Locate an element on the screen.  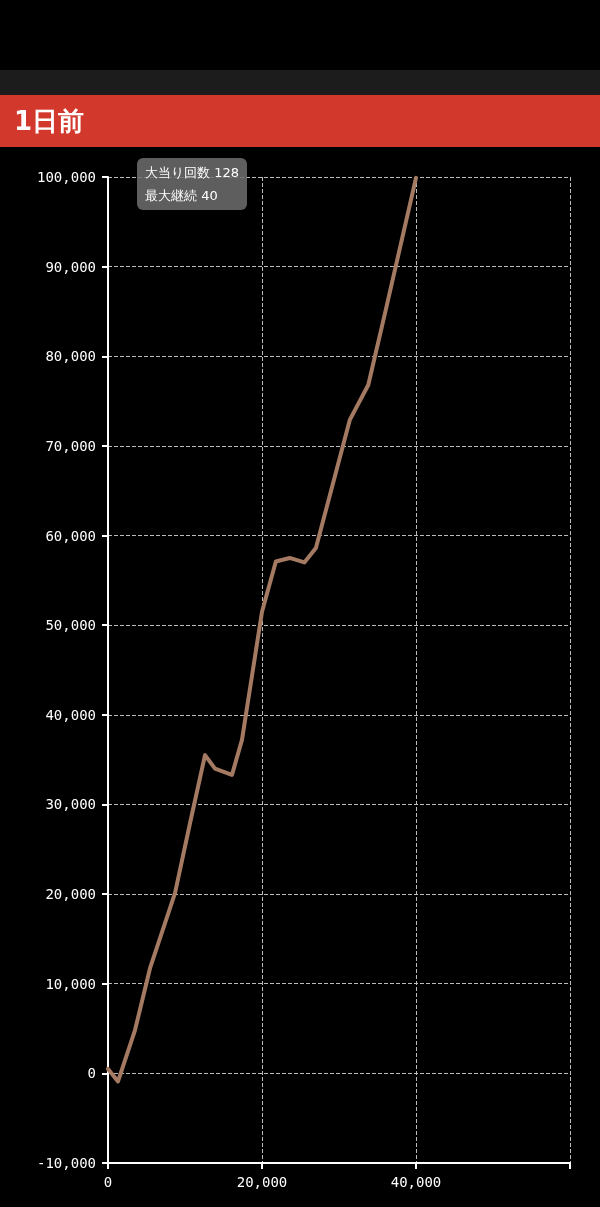
y-tick-label: 10,000 is located at coordinates (70, 983).